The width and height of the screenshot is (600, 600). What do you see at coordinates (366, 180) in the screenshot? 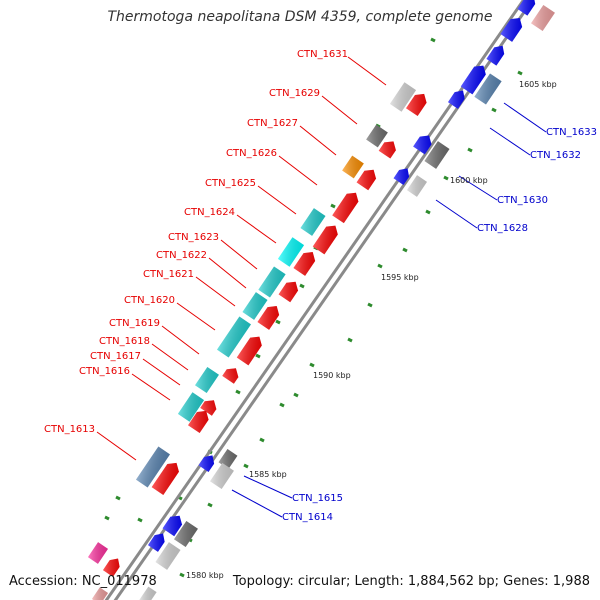
I see `gene-ctn-1626b` at bounding box center [366, 180].